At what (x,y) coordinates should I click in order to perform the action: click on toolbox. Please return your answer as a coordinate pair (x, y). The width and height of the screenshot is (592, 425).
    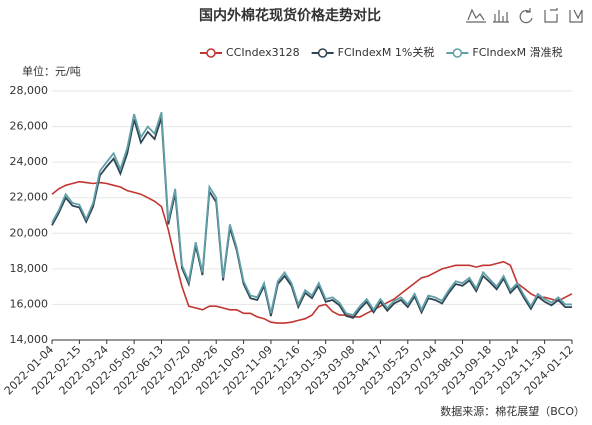
    Looking at the image, I should click on (524, 16).